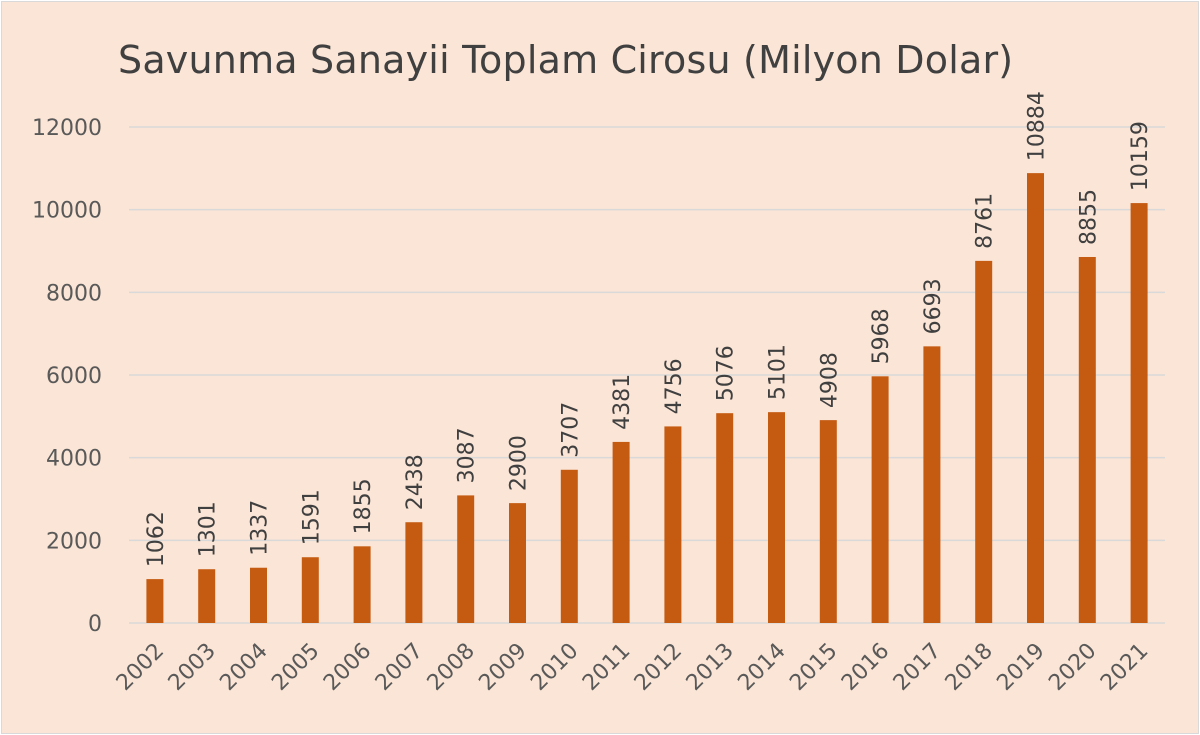 Image resolution: width=1200 pixels, height=735 pixels. What do you see at coordinates (140, 667) in the screenshot?
I see `x-tick-label: 2002` at bounding box center [140, 667].